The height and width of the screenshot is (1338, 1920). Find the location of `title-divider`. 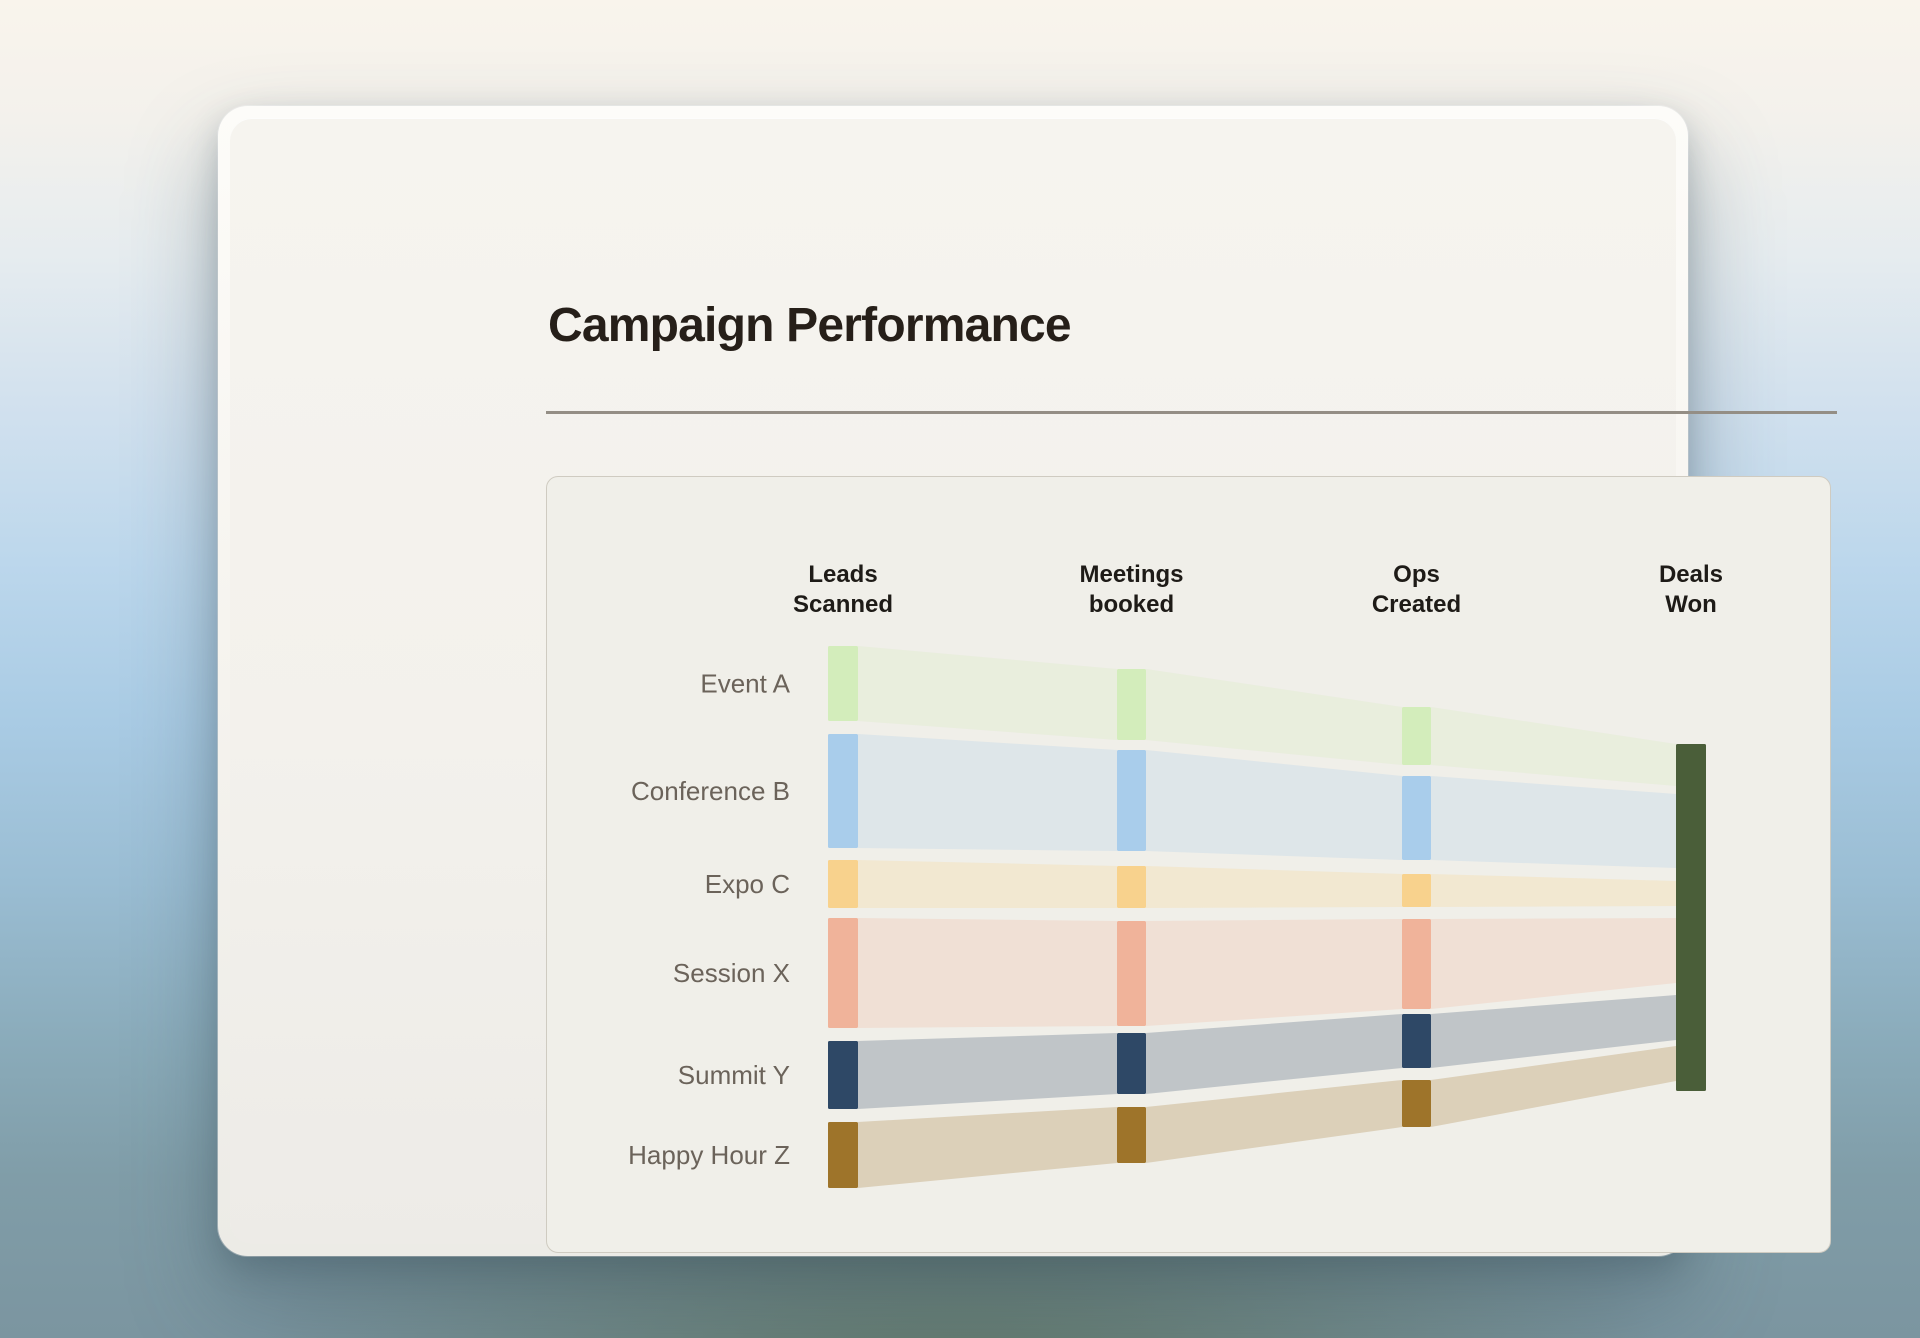

title-divider is located at coordinates (1191, 412).